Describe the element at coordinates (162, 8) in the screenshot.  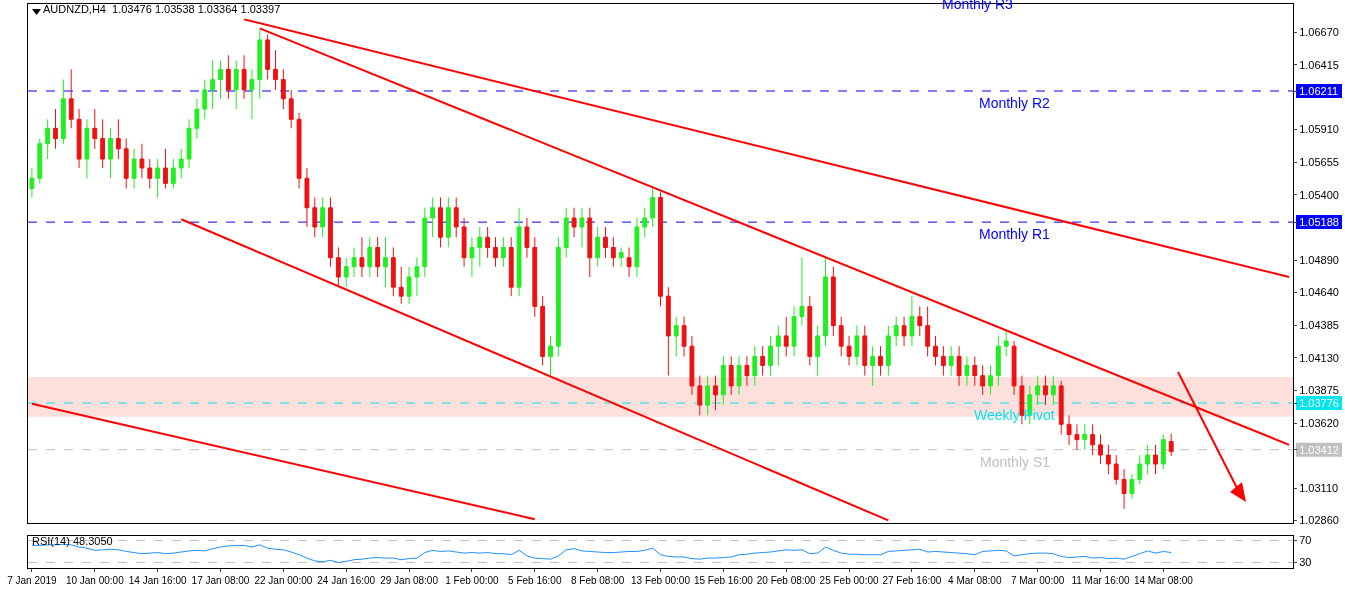
I see `chart-title: AUDNZD,H4 1.03476 1.03538 1.03364 1.03397` at that location.